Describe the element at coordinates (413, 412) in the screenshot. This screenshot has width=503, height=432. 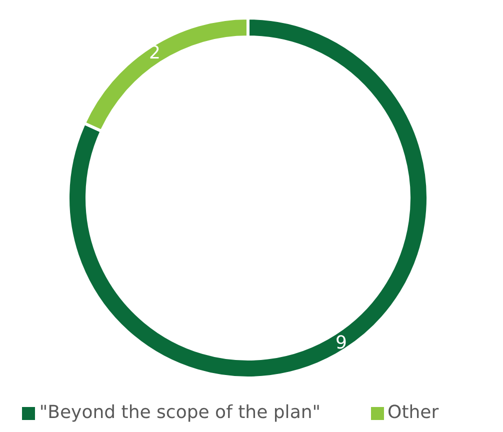
I see `legend-label: Other` at that location.